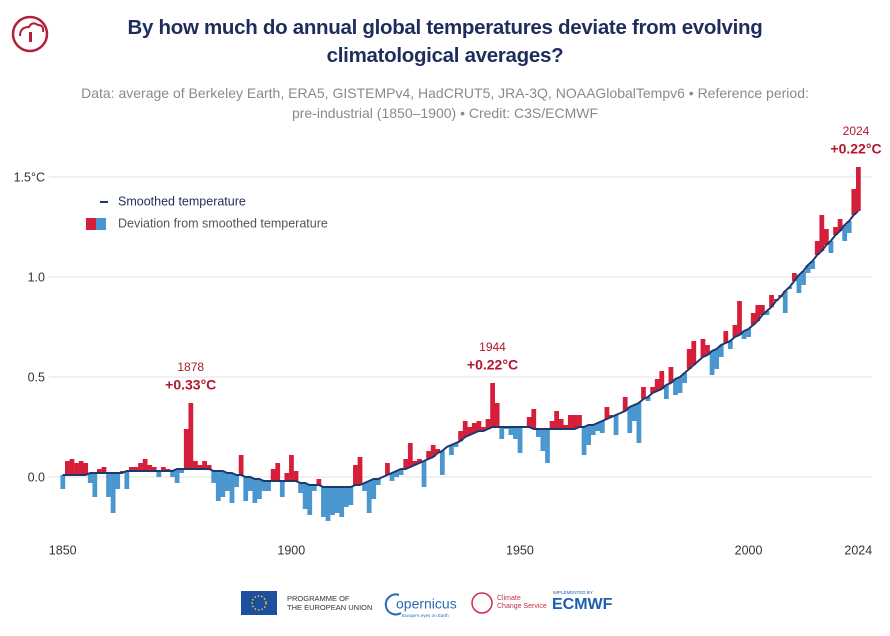 The height and width of the screenshot is (636, 890). Describe the element at coordinates (573, 592) in the screenshot. I see `ecmwf-note: IMPLEMENTED BY` at that location.